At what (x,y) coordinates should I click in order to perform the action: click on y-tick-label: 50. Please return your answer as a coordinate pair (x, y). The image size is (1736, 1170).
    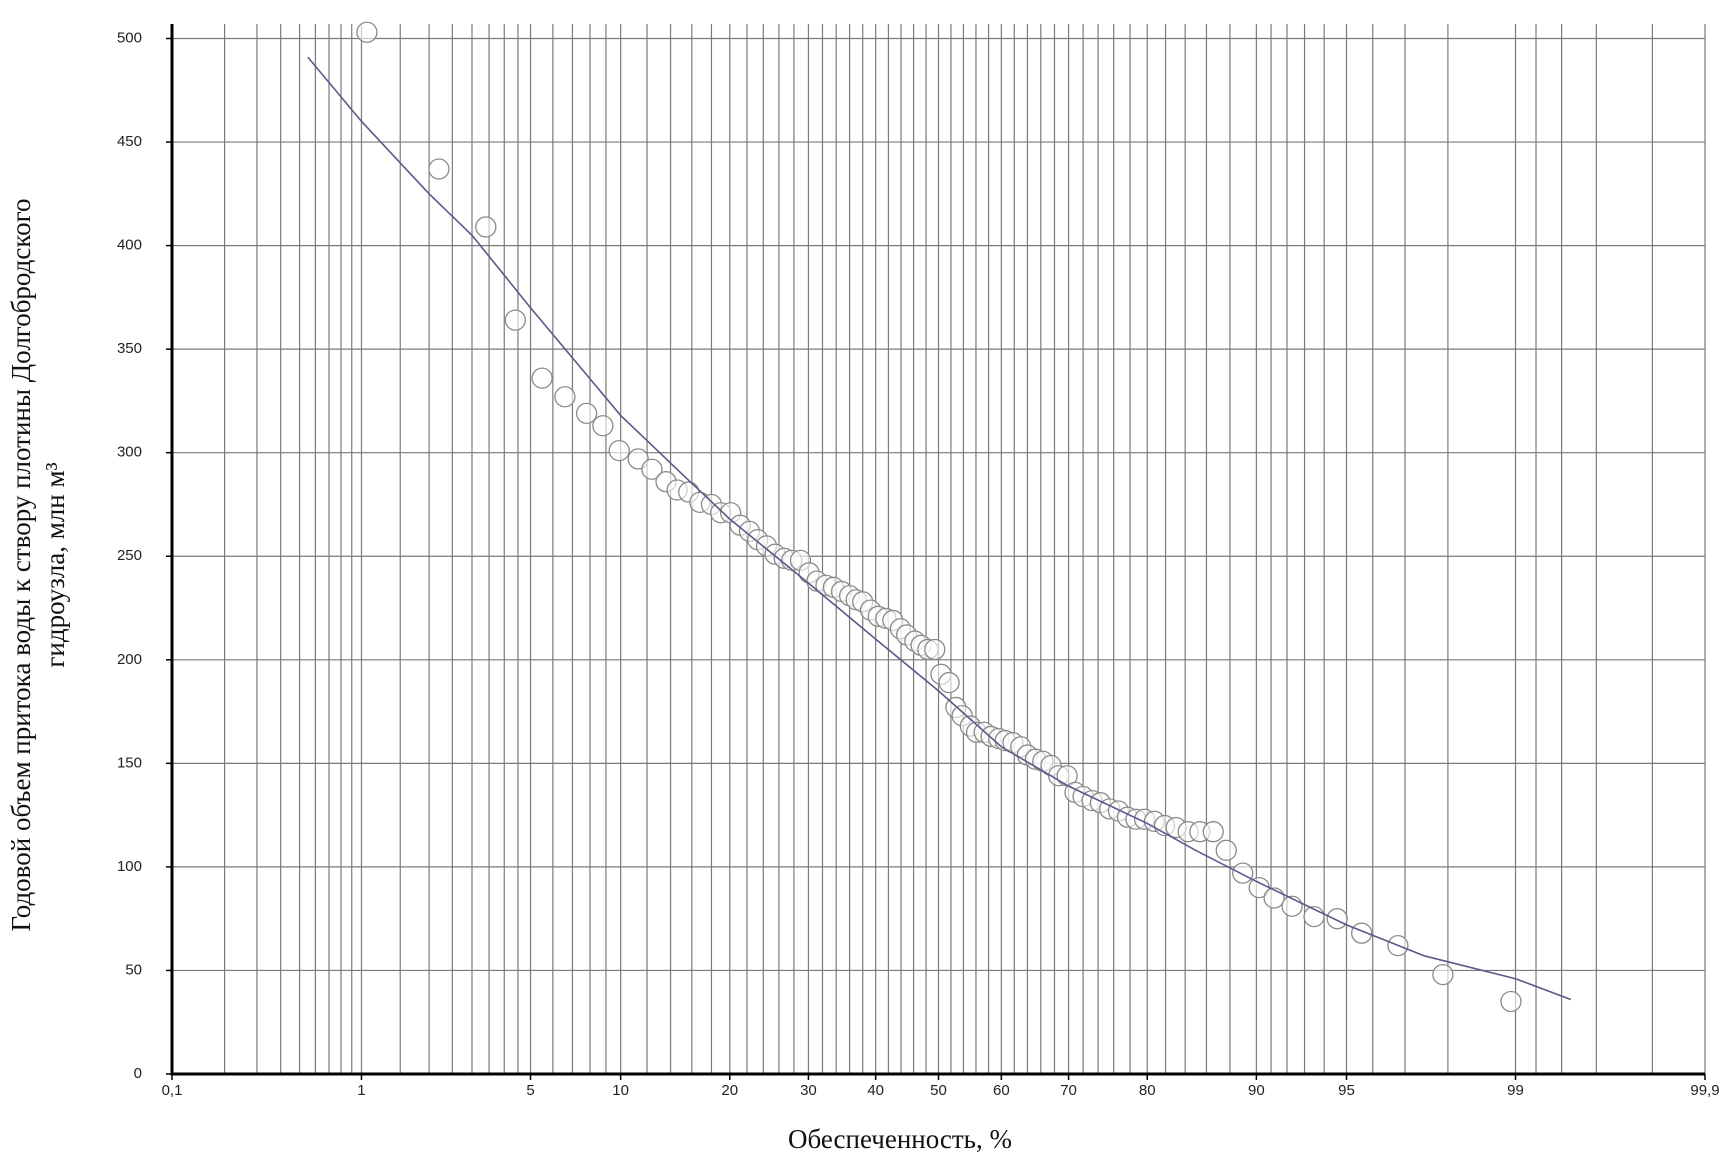
    Looking at the image, I should click on (133, 969).